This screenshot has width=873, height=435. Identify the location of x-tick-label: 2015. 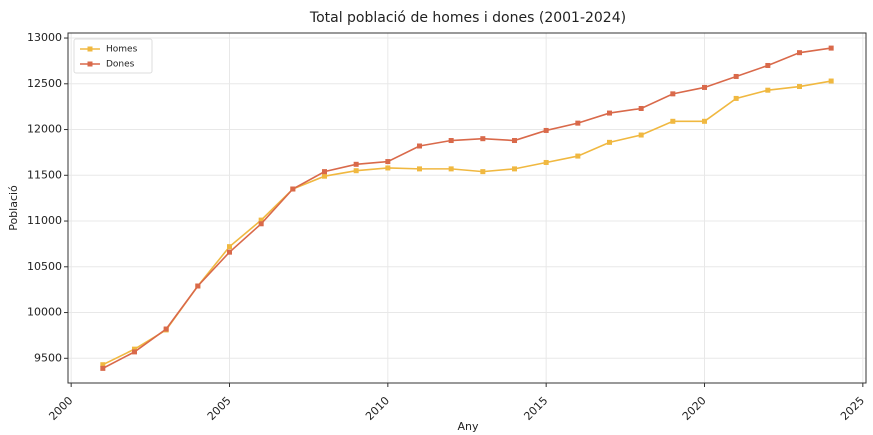
(535, 408).